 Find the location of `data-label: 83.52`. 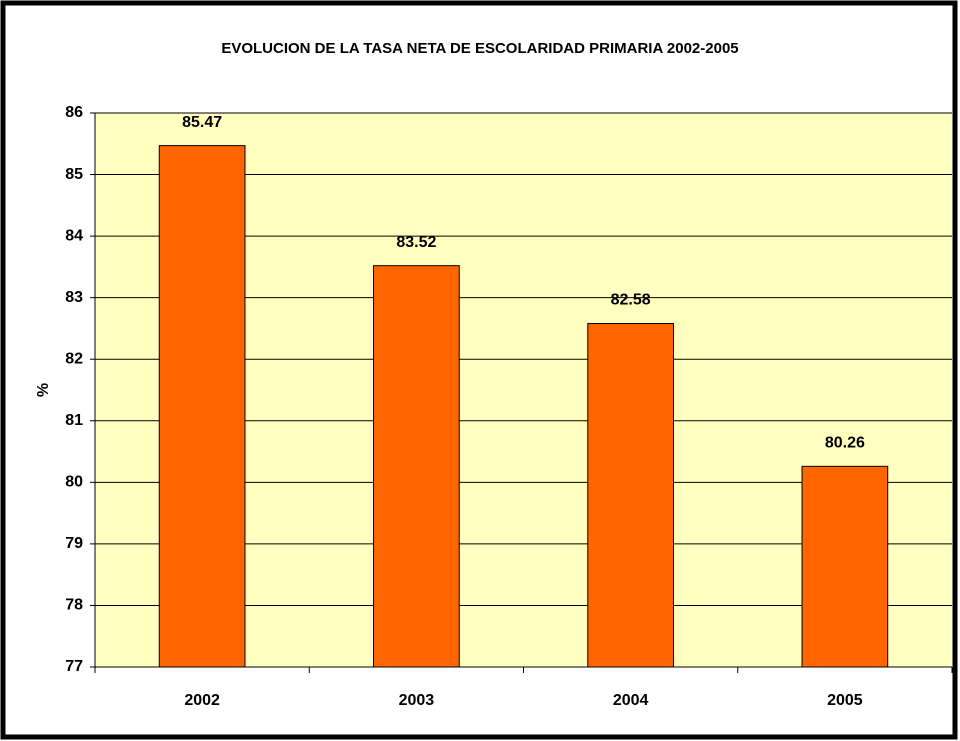

data-label: 83.52 is located at coordinates (416, 242).